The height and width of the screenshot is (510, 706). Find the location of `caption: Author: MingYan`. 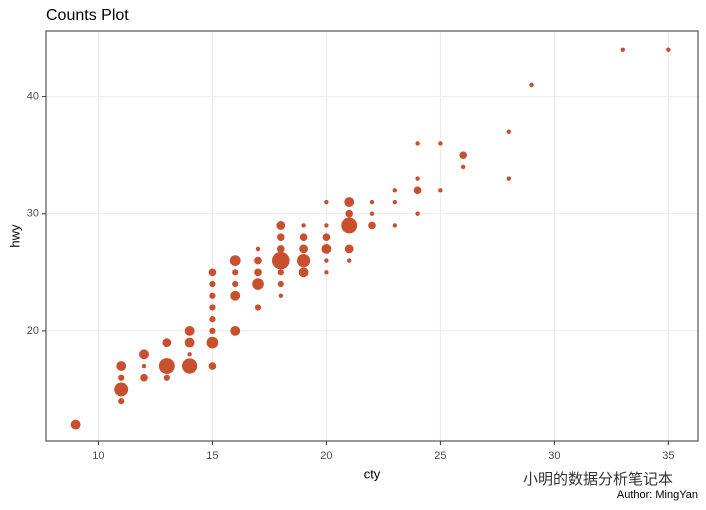

caption: Author: MingYan is located at coordinates (657, 495).